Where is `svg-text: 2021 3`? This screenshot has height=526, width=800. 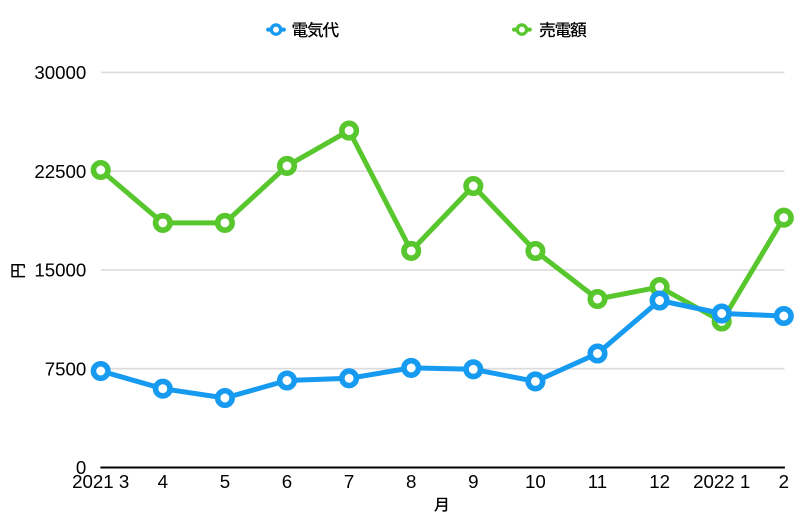 svg-text: 2021 3 is located at coordinates (100, 481).